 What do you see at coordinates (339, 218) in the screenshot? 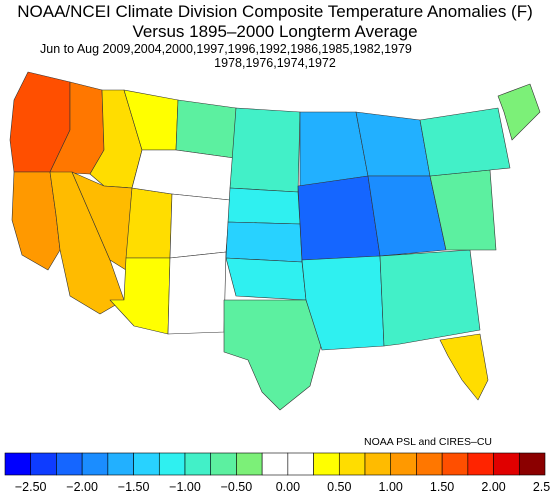
I see `region-iowa-illinois` at bounding box center [339, 218].